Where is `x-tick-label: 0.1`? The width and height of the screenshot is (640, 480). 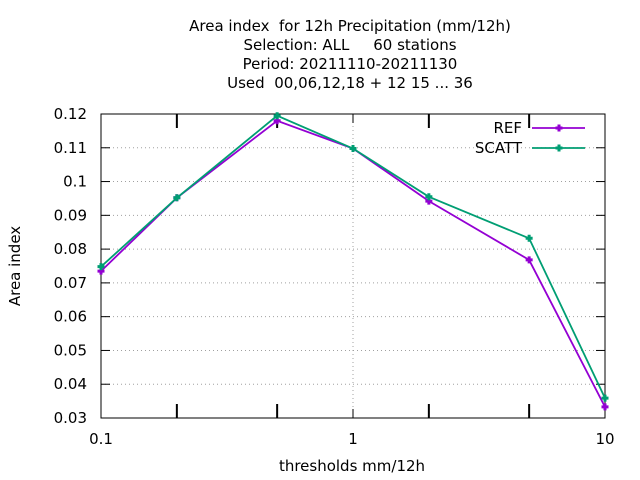 x-tick-label: 0.1 is located at coordinates (101, 439).